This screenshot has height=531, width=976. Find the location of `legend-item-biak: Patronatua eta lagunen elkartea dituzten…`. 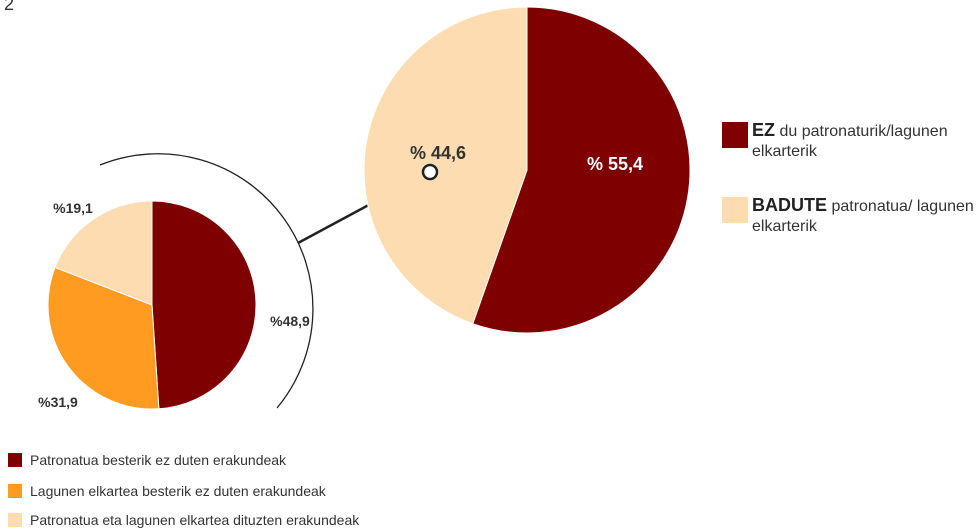

legend-item-biak: Patronatua eta lagunen elkartea dituzten… is located at coordinates (183, 520).